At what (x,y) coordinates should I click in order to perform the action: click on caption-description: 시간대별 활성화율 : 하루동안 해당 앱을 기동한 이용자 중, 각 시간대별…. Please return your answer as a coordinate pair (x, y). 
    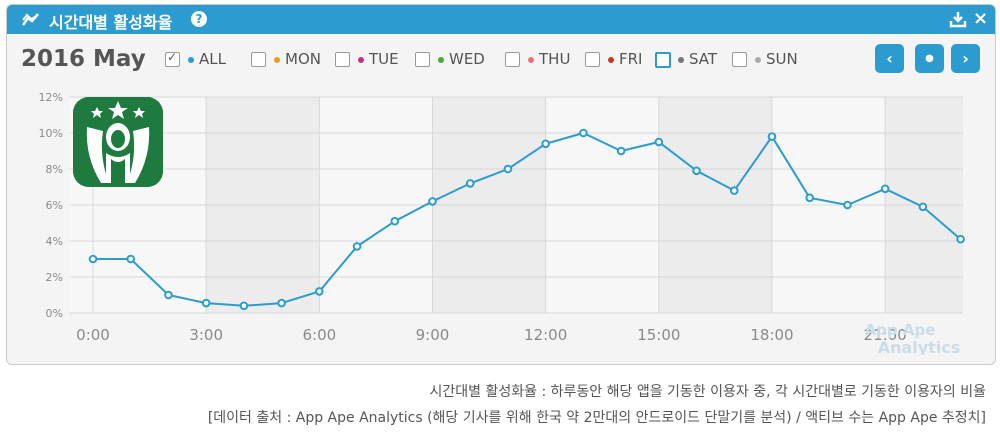
    Looking at the image, I should click on (707, 392).